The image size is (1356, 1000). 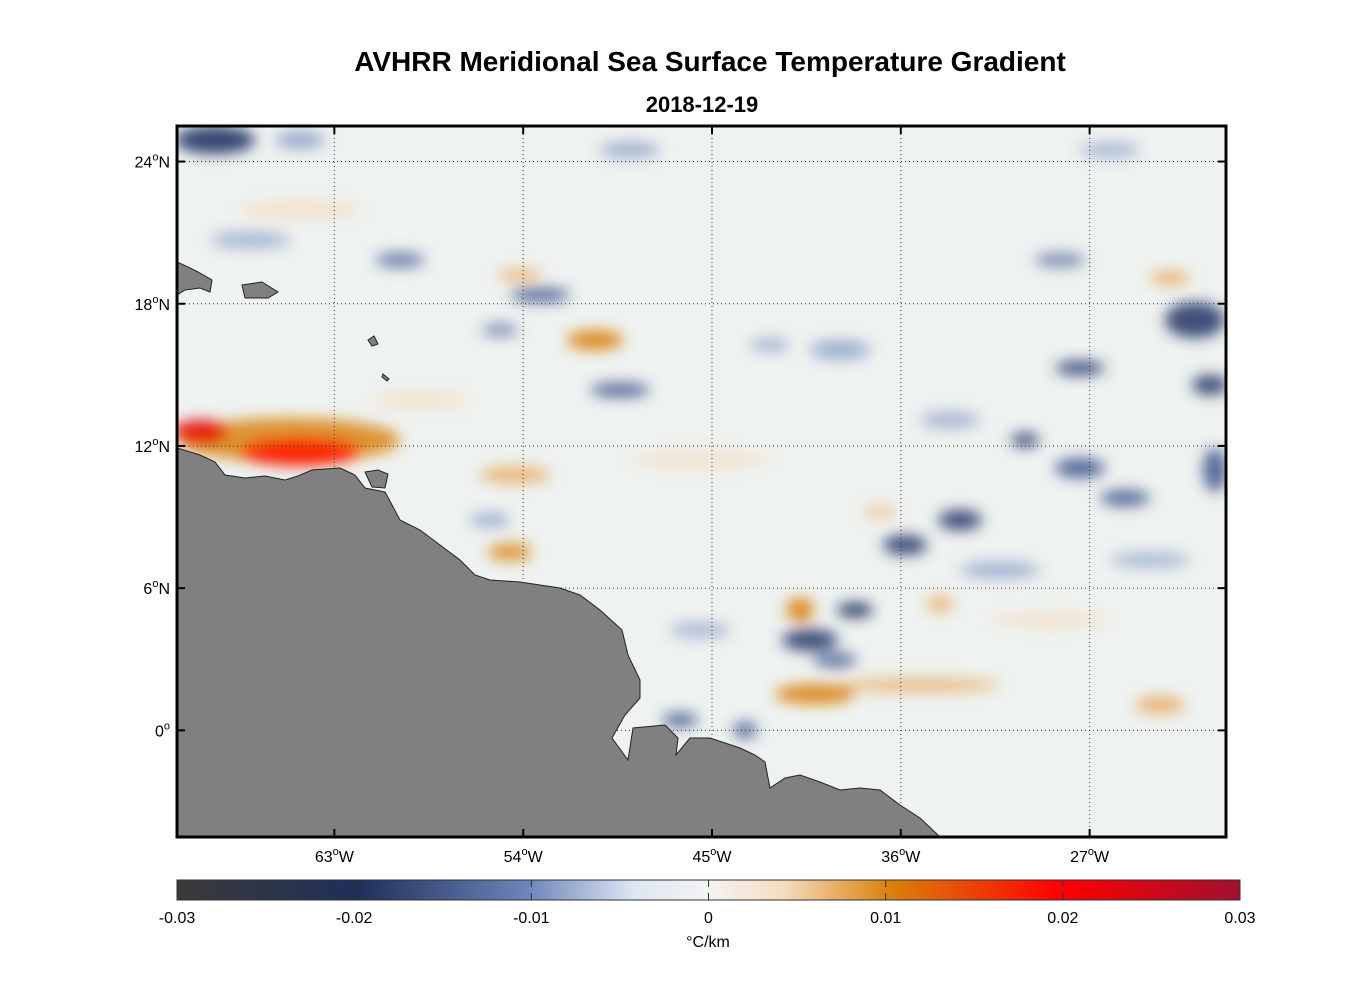 What do you see at coordinates (901, 856) in the screenshot?
I see `lon-tick-label: 36oW` at bounding box center [901, 856].